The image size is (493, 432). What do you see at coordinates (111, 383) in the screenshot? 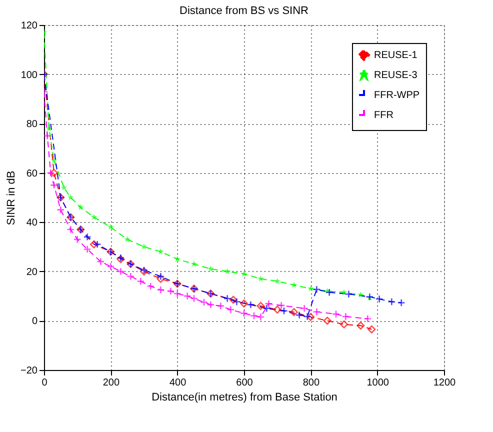
I see `x-tick-label: 200` at bounding box center [111, 383].